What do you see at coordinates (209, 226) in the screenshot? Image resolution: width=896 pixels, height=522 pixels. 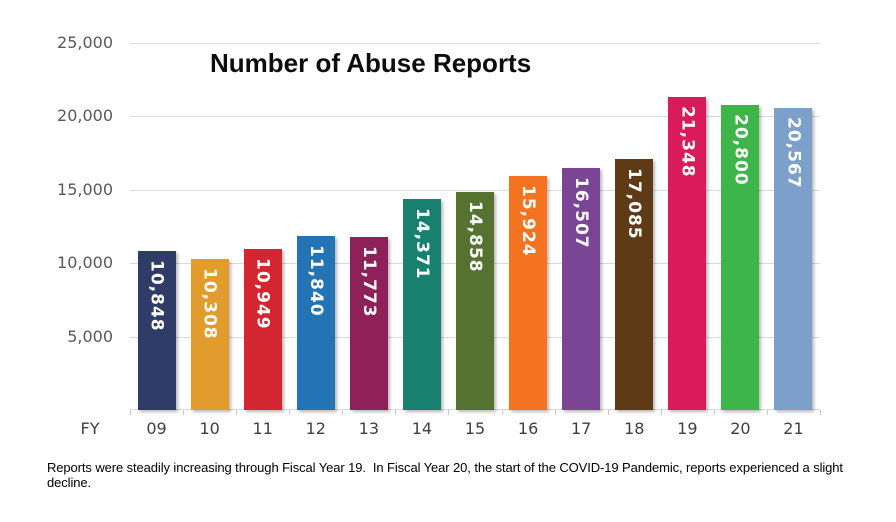 I see `bar-slot: 10,308` at bounding box center [209, 226].